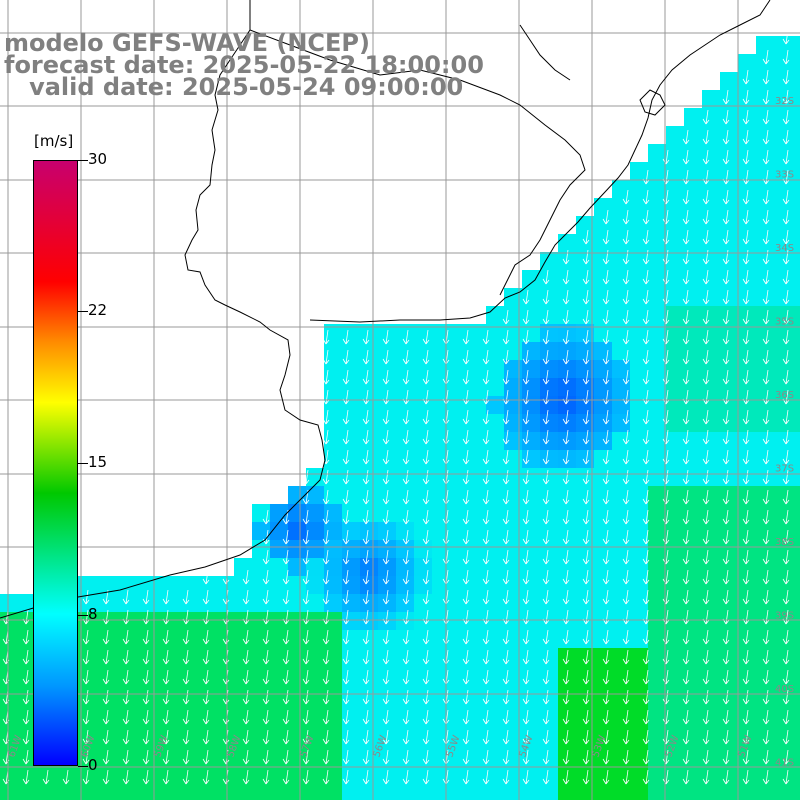 Image resolution: width=800 pixels, height=800 pixels. I want to click on colorbar-tick-label: 22, so click(98, 310).